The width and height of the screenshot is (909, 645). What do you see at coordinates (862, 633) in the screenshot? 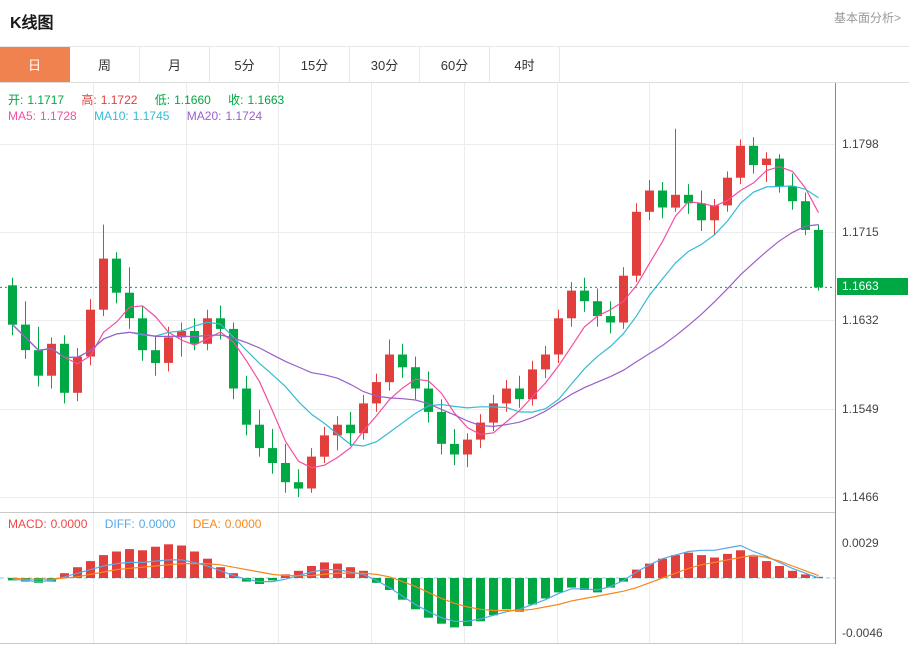
I see `macd-axis-label: -0.0046` at bounding box center [862, 633].